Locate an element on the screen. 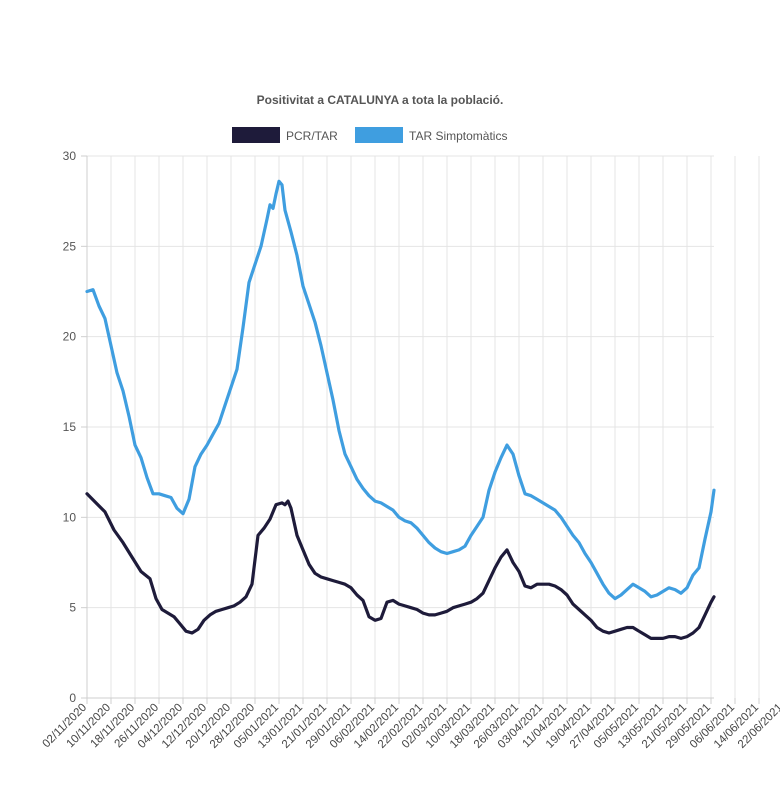 This screenshot has width=780, height=811. legend-item-tar-simptomatics: TAR Simptomàtics is located at coordinates (431, 135).